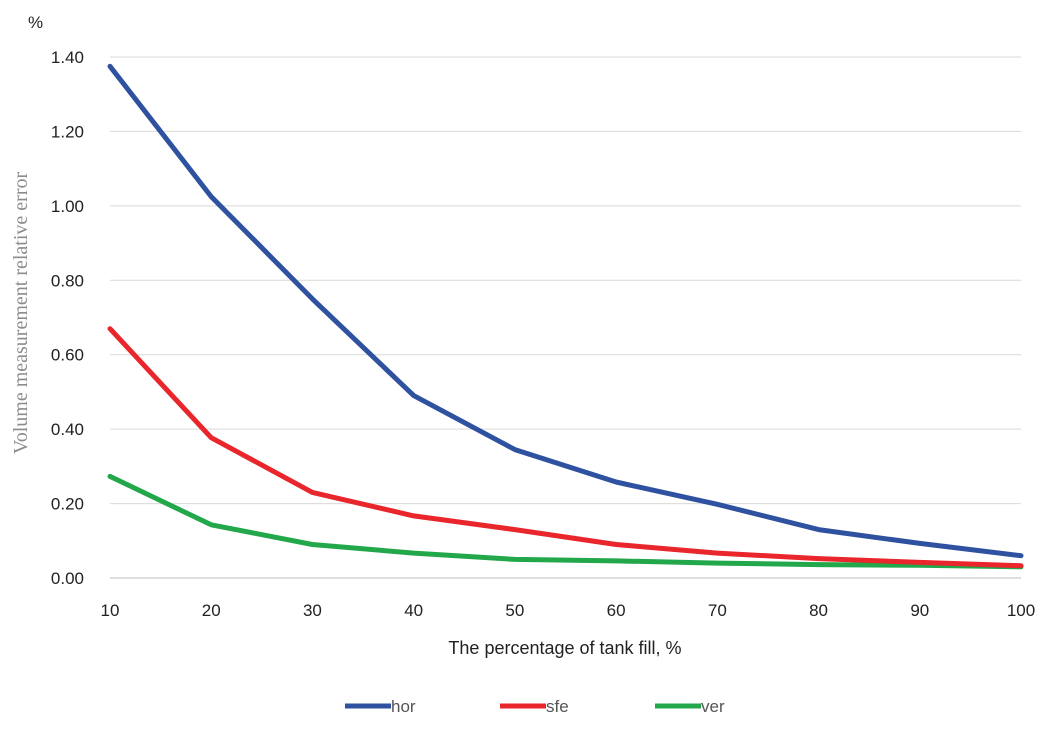  Describe the element at coordinates (110, 610) in the screenshot. I see `x-tick-label: 10` at that location.